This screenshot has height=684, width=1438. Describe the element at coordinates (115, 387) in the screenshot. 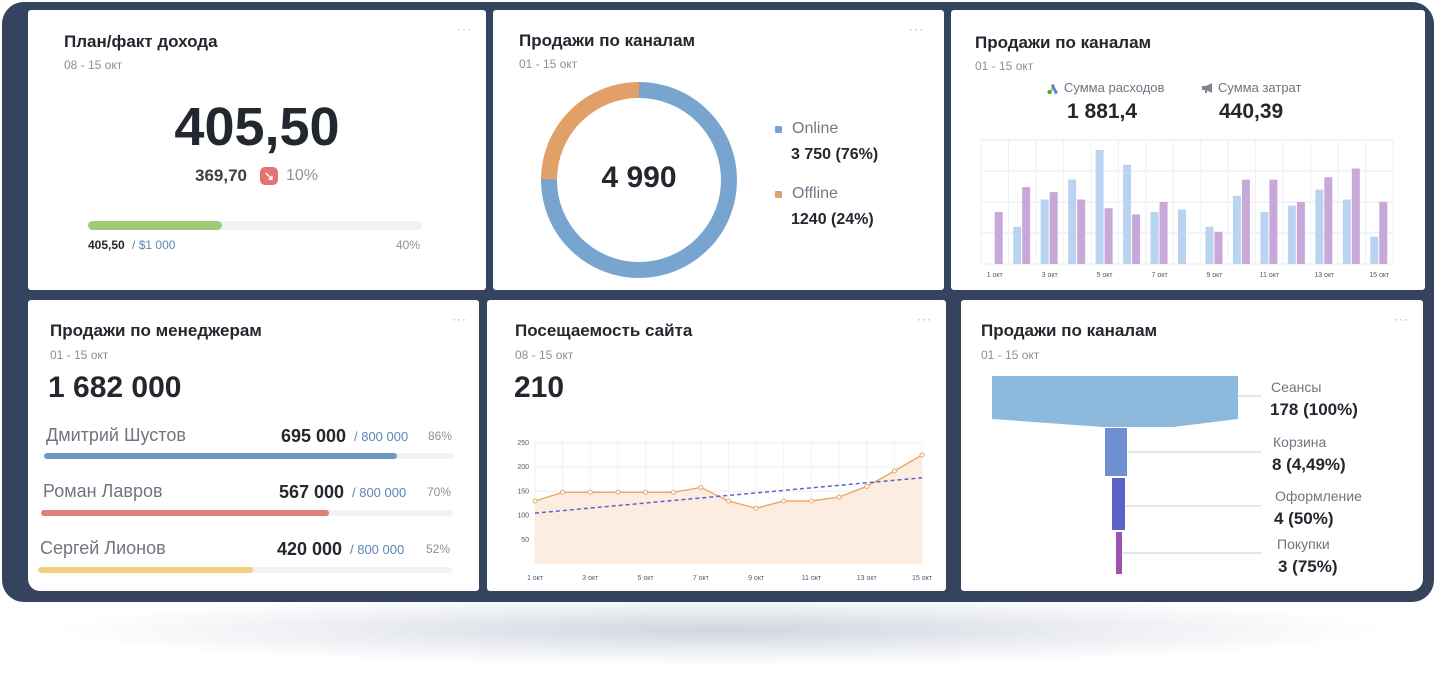

I see `managers-total: 1 682 000` at that location.